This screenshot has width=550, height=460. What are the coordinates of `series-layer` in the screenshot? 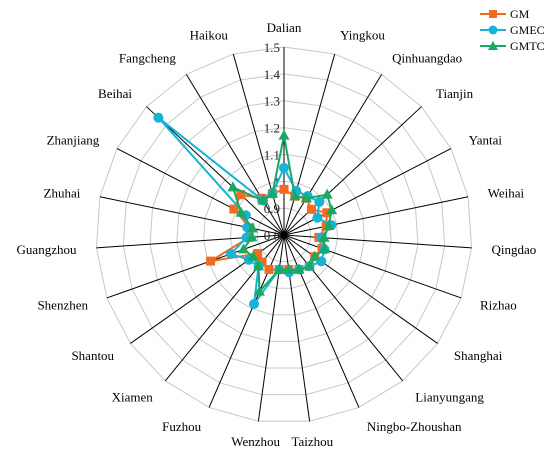 It's located at (245, 210).